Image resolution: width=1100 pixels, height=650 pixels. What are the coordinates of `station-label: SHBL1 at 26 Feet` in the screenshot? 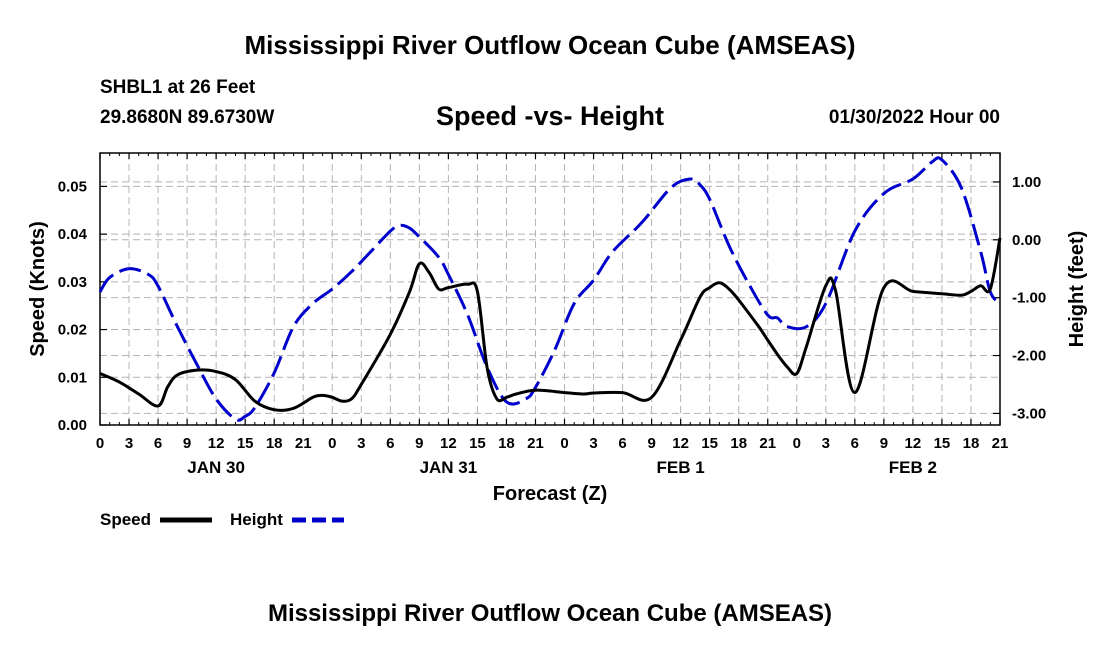 It's located at (178, 87).